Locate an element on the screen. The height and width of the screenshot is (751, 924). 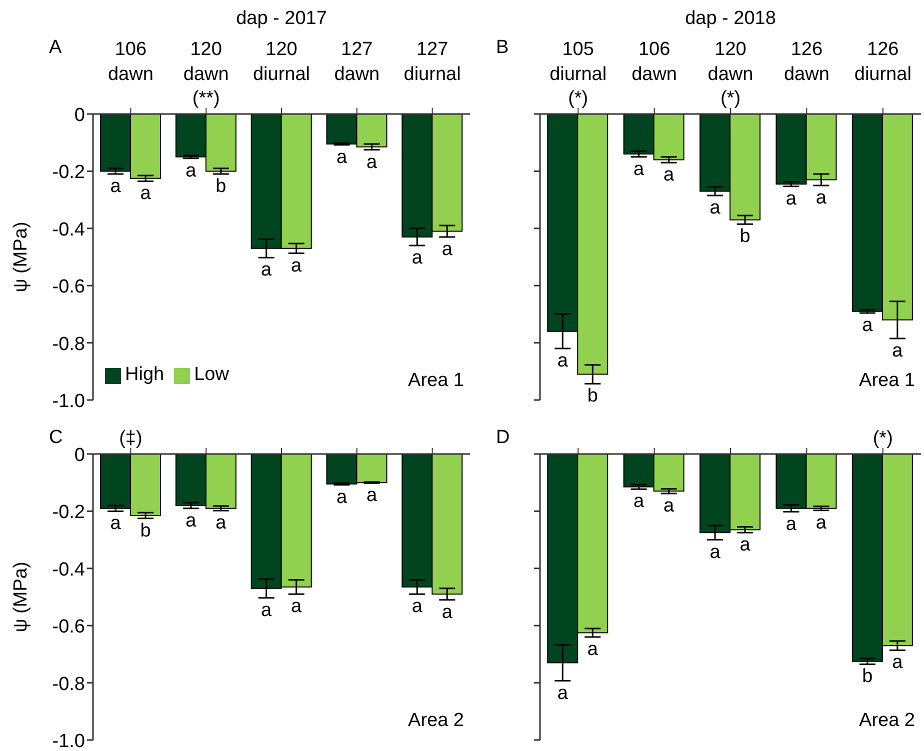
x-tick-label: 127 diurnal is located at coordinates (432, 62).